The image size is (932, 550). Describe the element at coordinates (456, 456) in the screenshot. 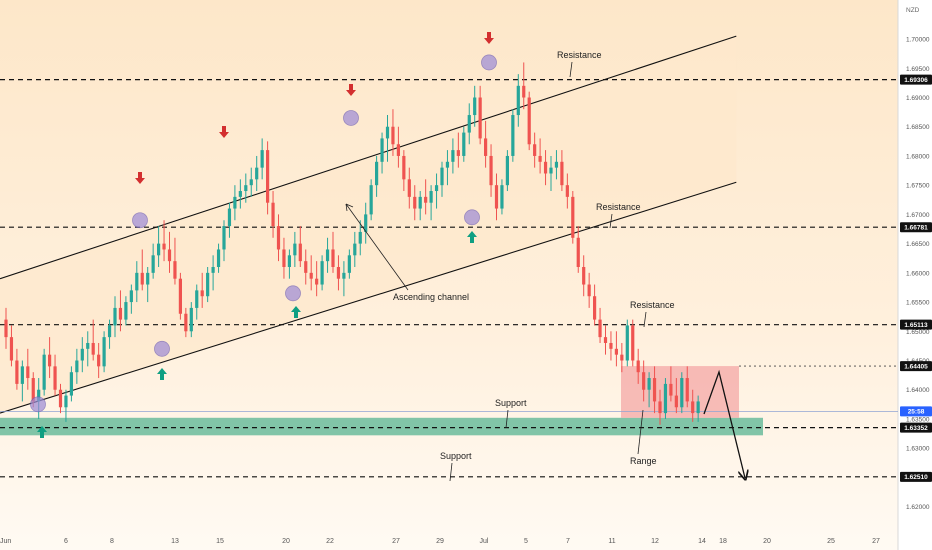

I see `label-support-2: Support` at that location.